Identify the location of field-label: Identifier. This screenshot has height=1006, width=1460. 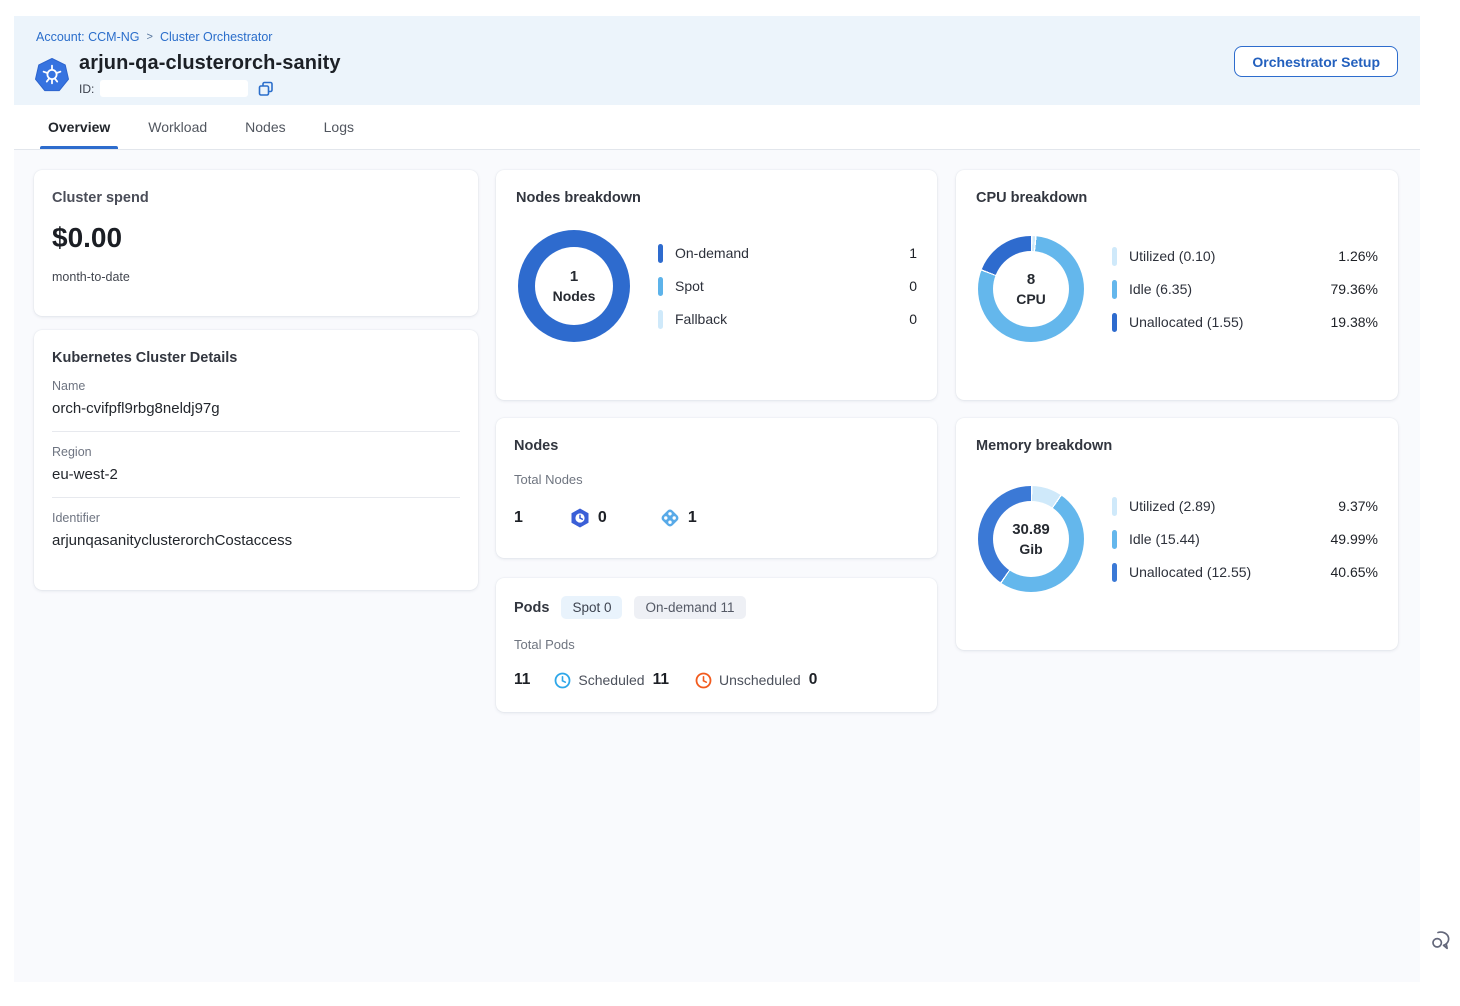
(76, 518).